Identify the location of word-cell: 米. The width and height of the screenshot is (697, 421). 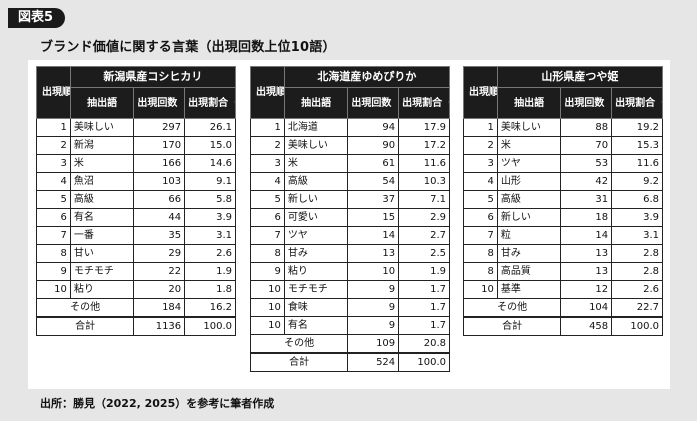
(102, 163).